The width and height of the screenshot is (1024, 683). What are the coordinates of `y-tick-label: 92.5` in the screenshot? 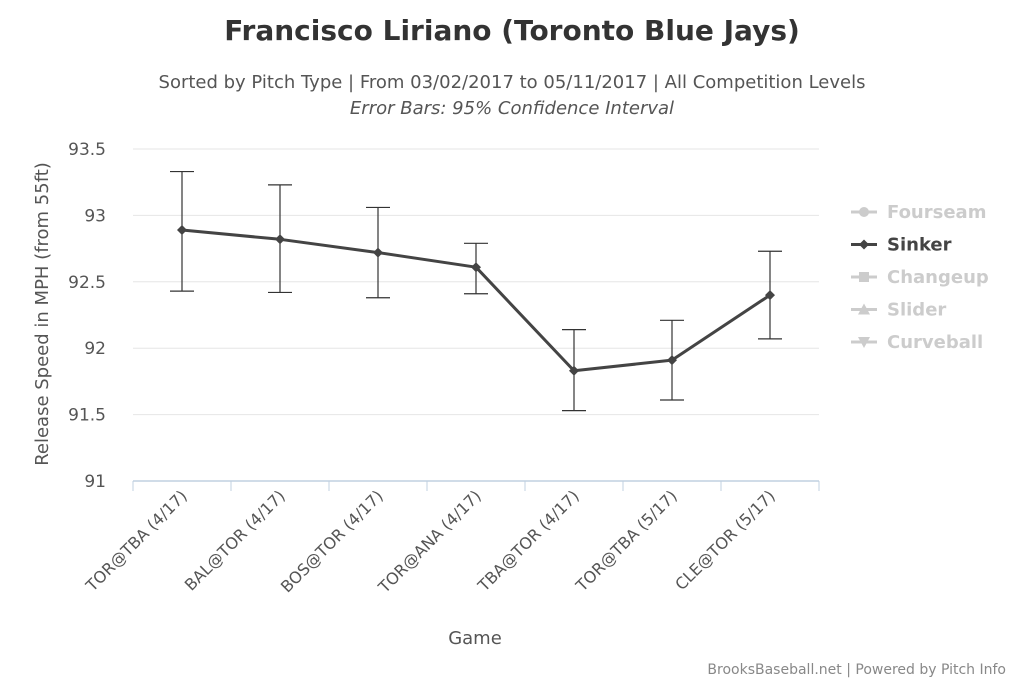 It's located at (87, 283).